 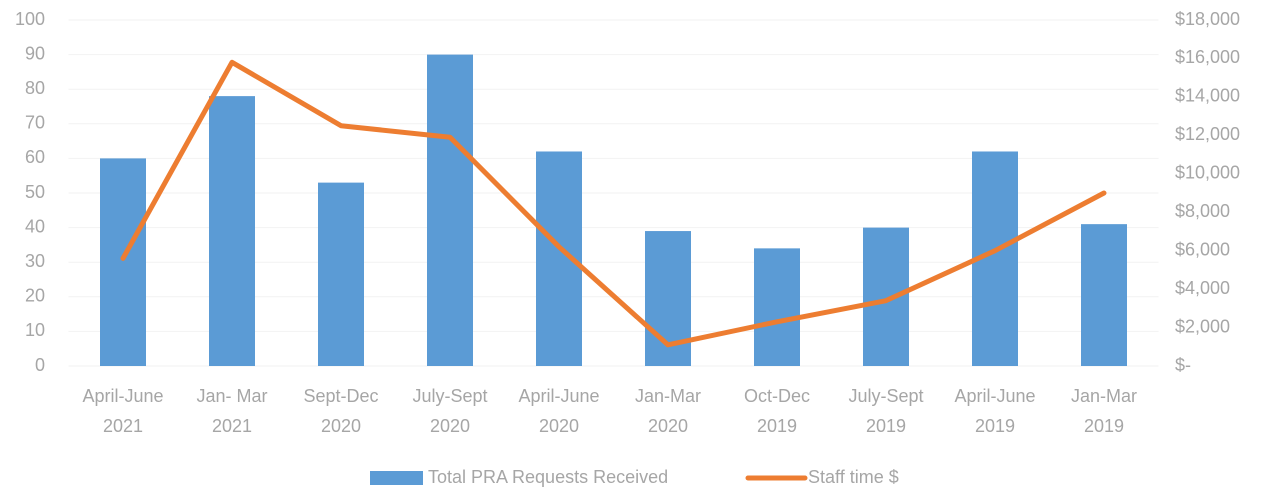 I want to click on y2-tick-label: $8,000, so click(x=1202, y=211).